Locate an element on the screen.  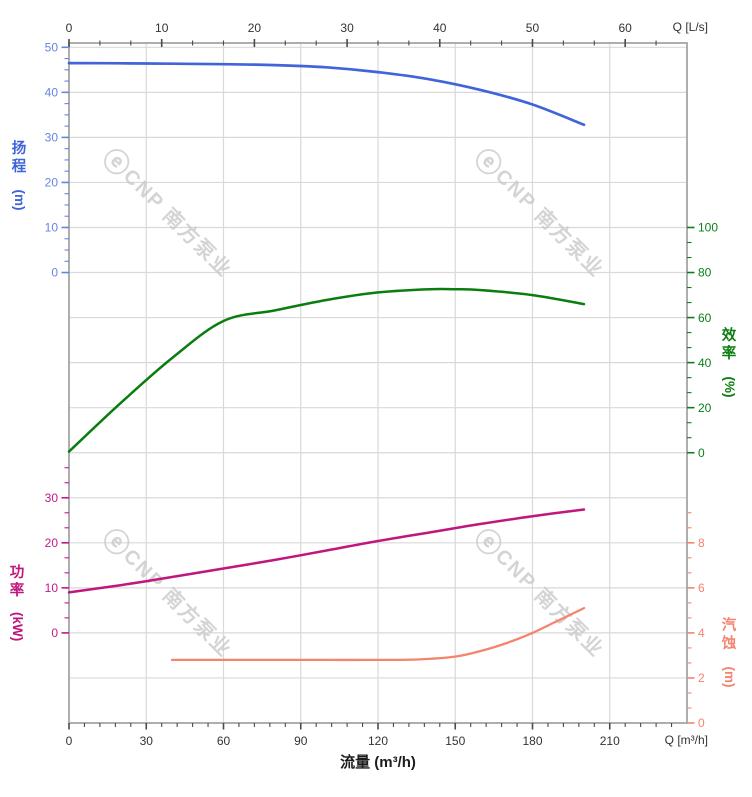
tick-label: 210 is located at coordinates (610, 741).